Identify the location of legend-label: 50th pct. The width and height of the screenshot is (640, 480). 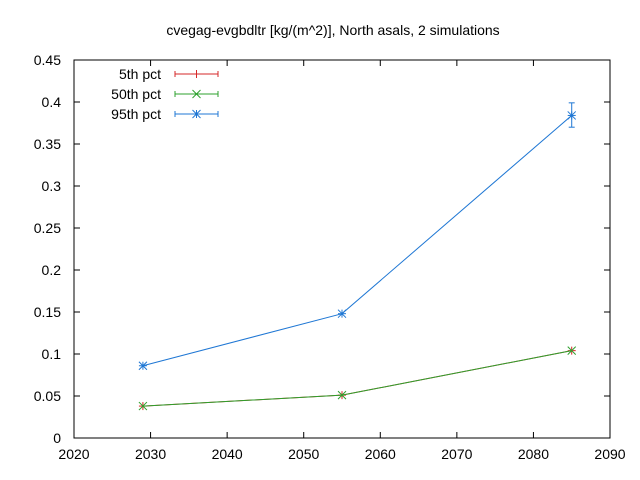
(136, 94).